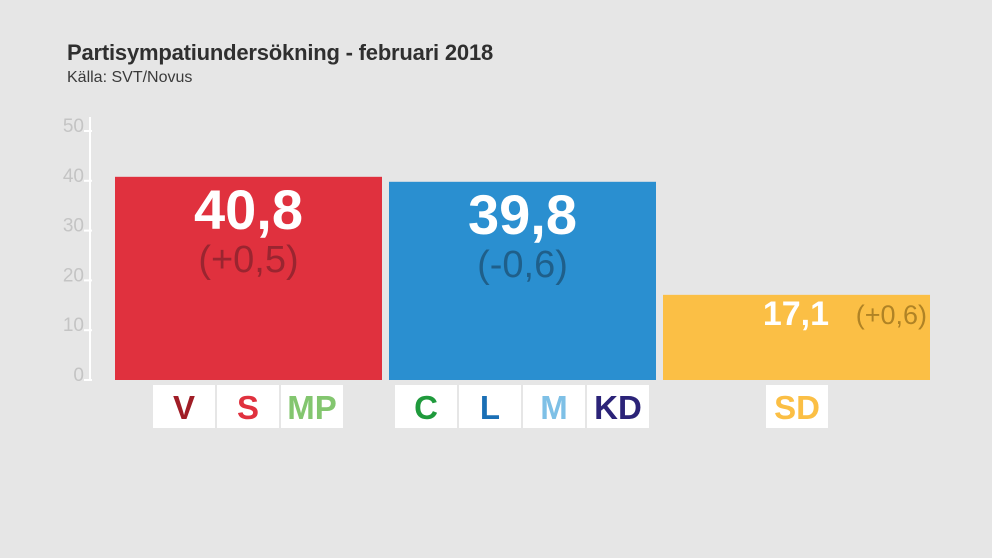 This screenshot has height=558, width=992. What do you see at coordinates (73, 126) in the screenshot?
I see `y-tick-label: 50` at bounding box center [73, 126].